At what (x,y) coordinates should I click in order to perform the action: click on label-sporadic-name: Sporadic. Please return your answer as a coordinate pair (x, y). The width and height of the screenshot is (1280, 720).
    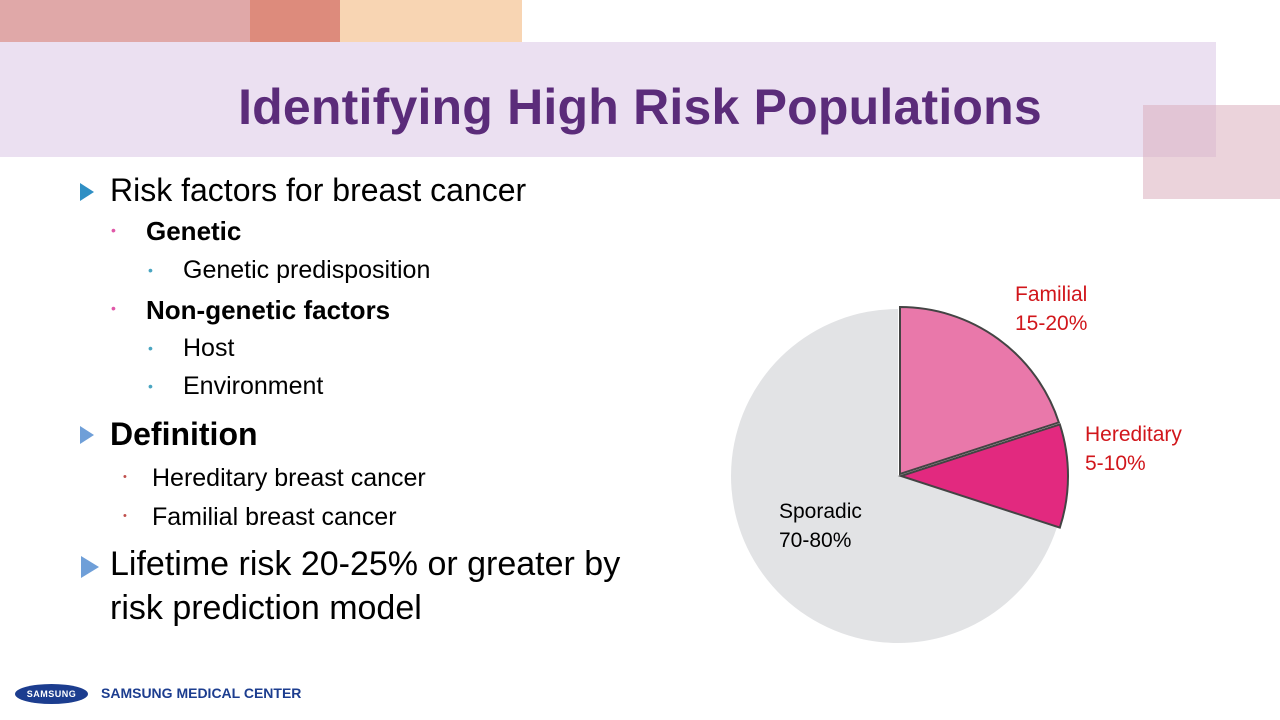
    Looking at the image, I should click on (820, 511).